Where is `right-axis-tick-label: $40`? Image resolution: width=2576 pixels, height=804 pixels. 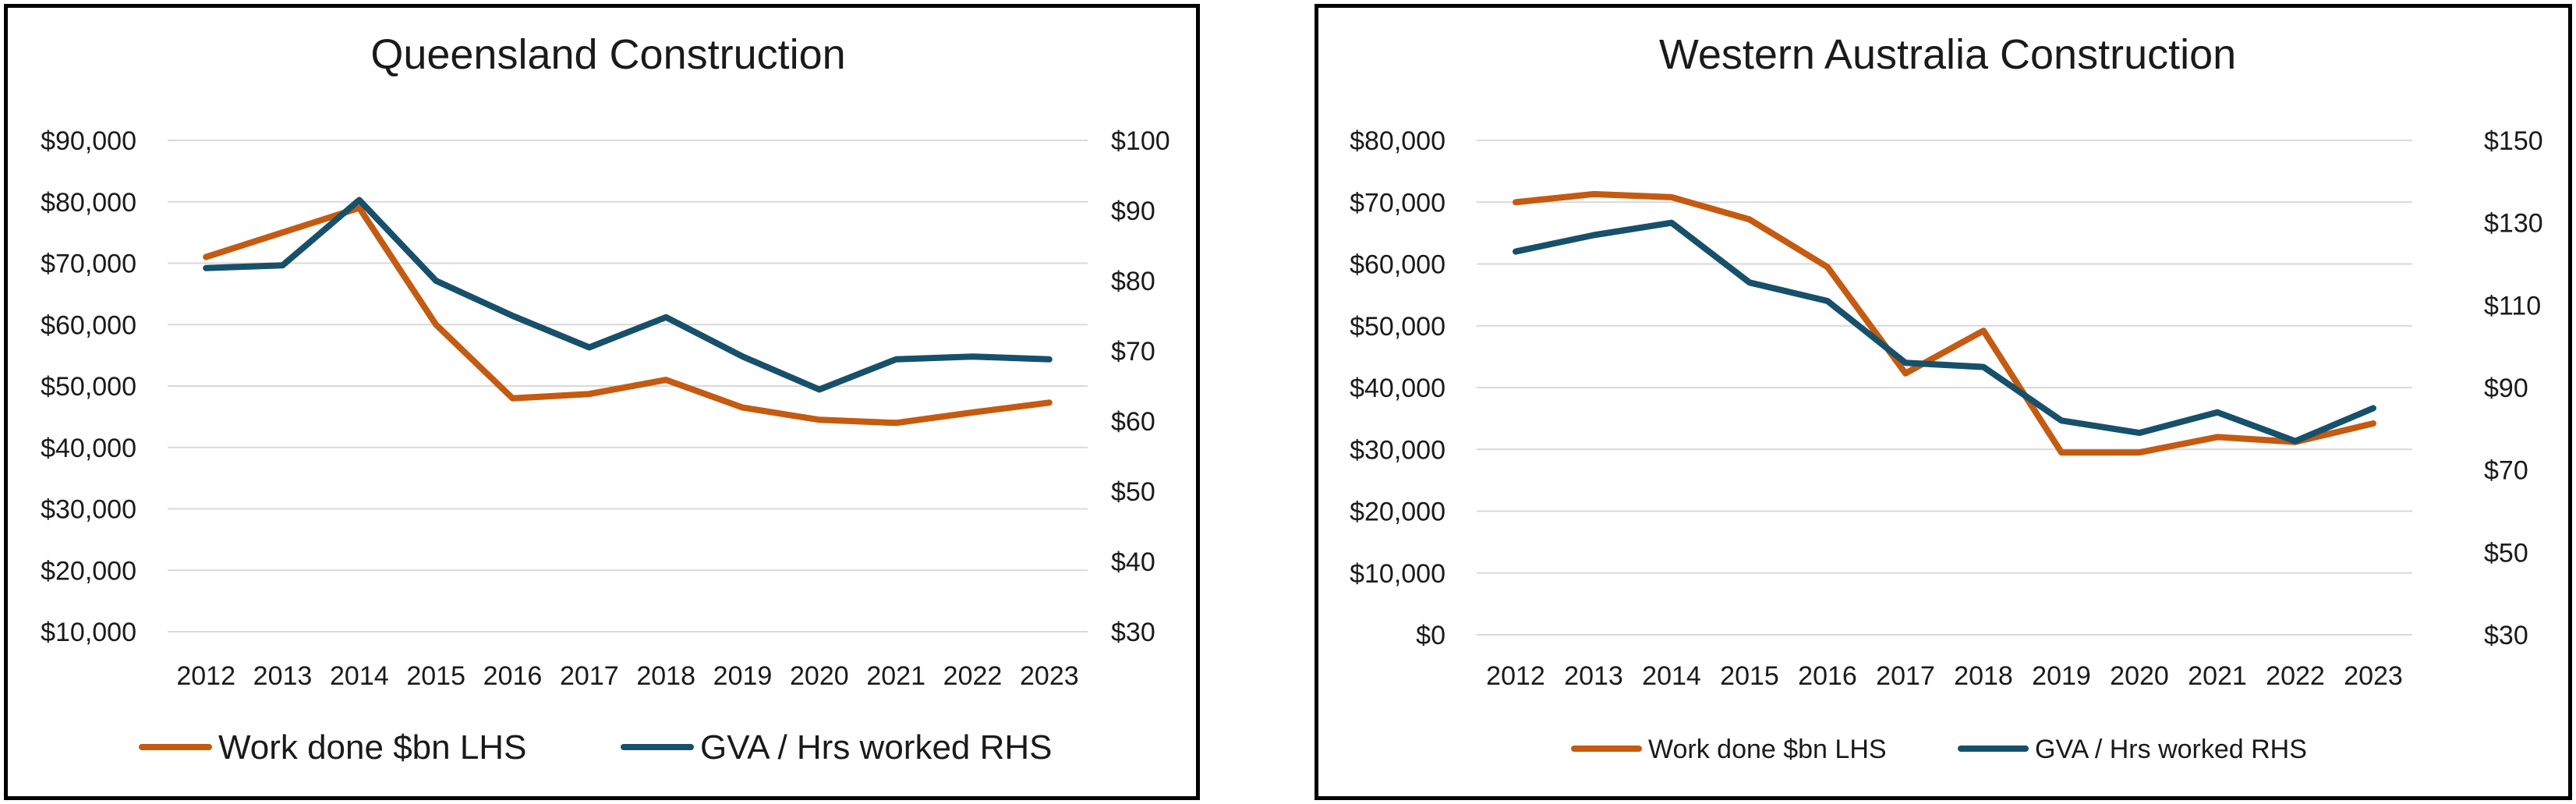
right-axis-tick-label: $40 is located at coordinates (1133, 562).